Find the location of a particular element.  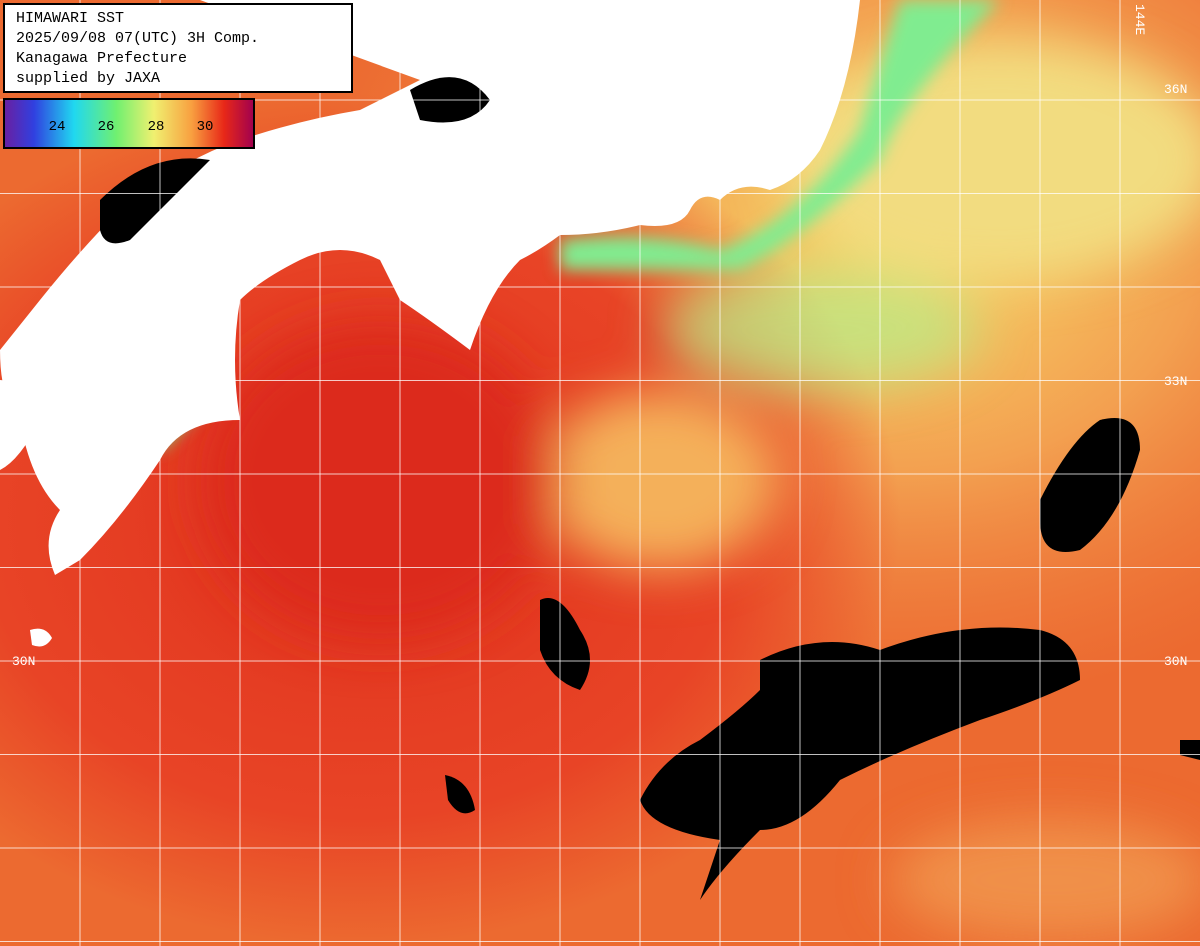

legend-tick: 26 is located at coordinates (106, 127).